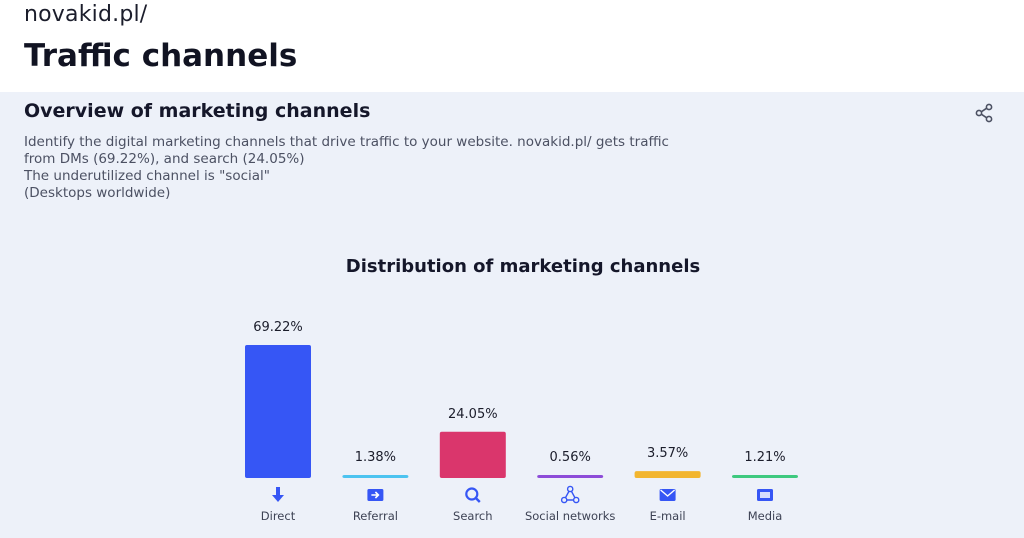 Image resolution: width=1024 pixels, height=538 pixels. I want to click on bar-value-label: 1.38%, so click(375, 457).